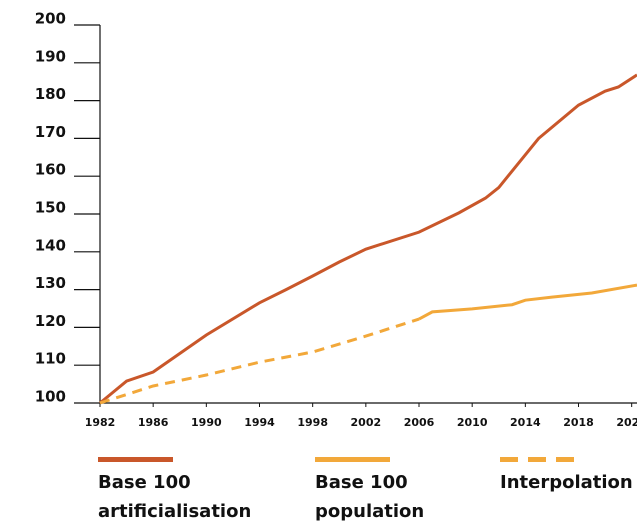 This screenshot has width=637, height=522. Describe the element at coordinates (370, 497) in the screenshot. I see `legend-label: Base 100 population` at that location.